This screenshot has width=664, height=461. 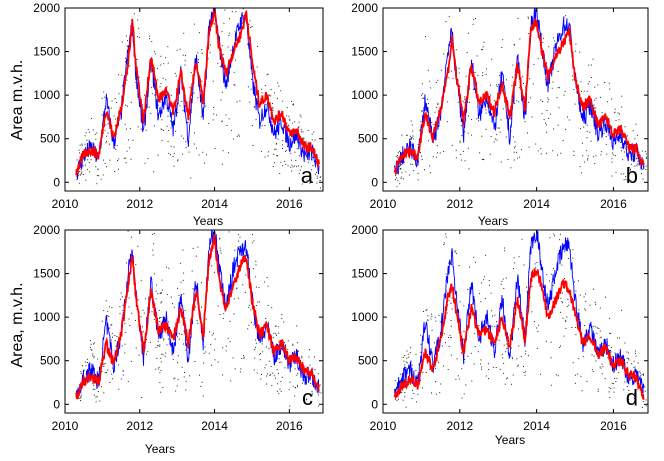 I want to click on y-tick-label: 1000, so click(x=364, y=95).